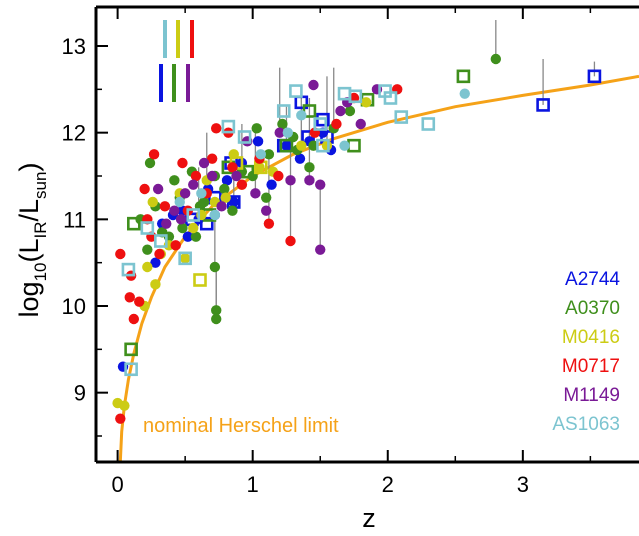 Image resolution: width=639 pixels, height=536 pixels. Describe the element at coordinates (29, 250) in the screenshot. I see `y-title-open: (L` at that location.